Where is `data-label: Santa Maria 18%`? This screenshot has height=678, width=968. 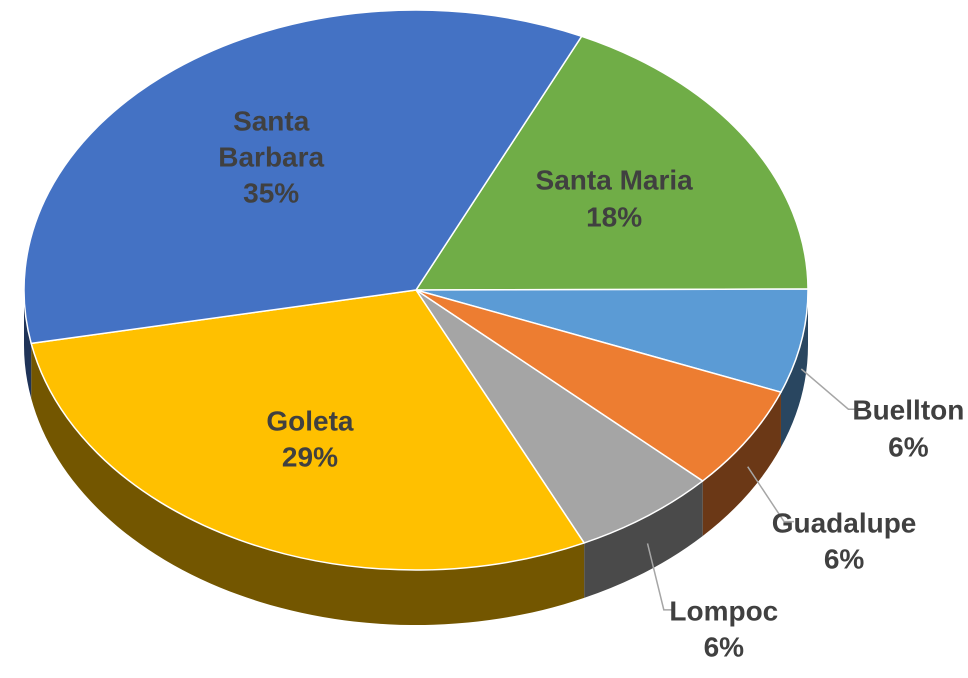 data-label: Santa Maria 18% is located at coordinates (614, 199).